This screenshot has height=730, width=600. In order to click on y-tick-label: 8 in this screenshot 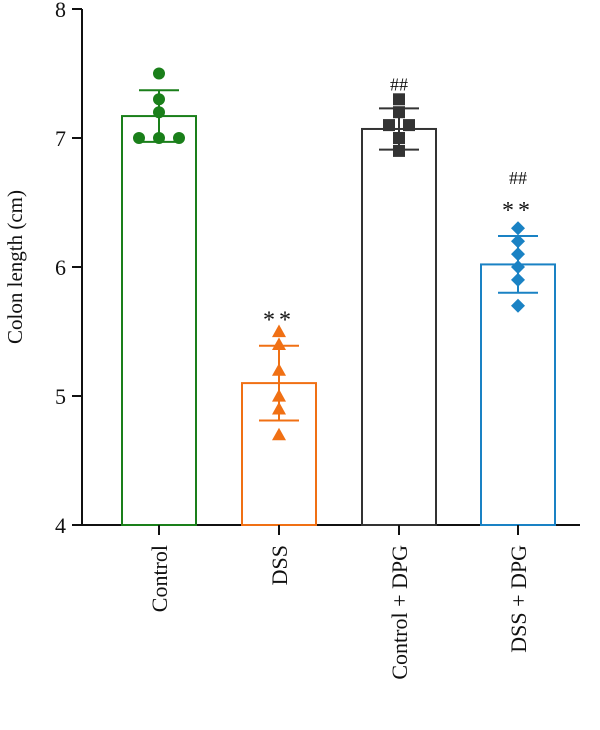, I will do `click(60, 11)`.